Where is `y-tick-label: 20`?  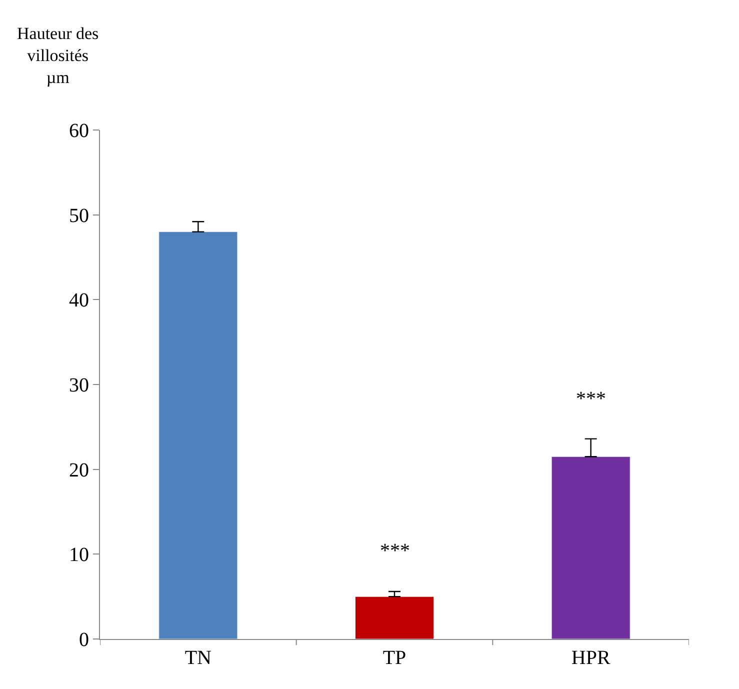
y-tick-label: 20 is located at coordinates (79, 470).